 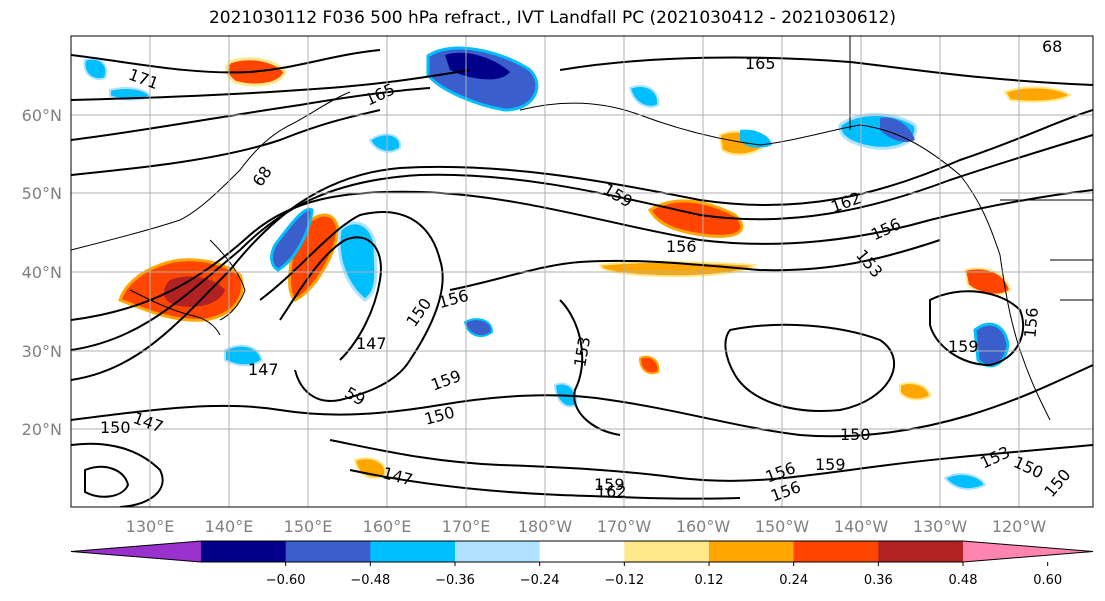 I want to click on x-tick-label: 140°E, so click(x=229, y=526).